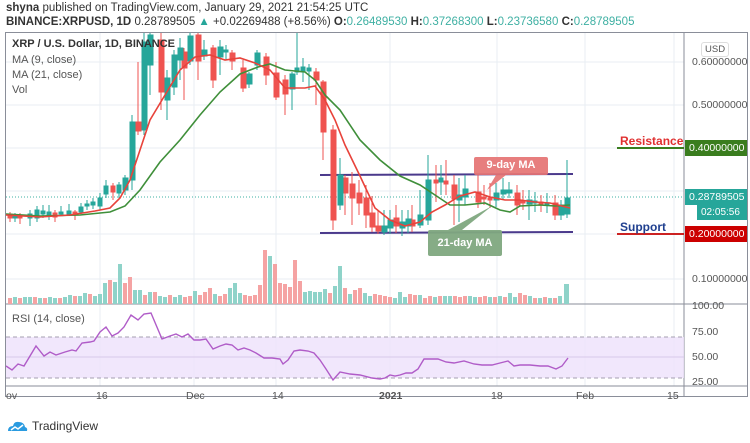 The height and width of the screenshot is (443, 750). I want to click on close-label: C:, so click(567, 22).